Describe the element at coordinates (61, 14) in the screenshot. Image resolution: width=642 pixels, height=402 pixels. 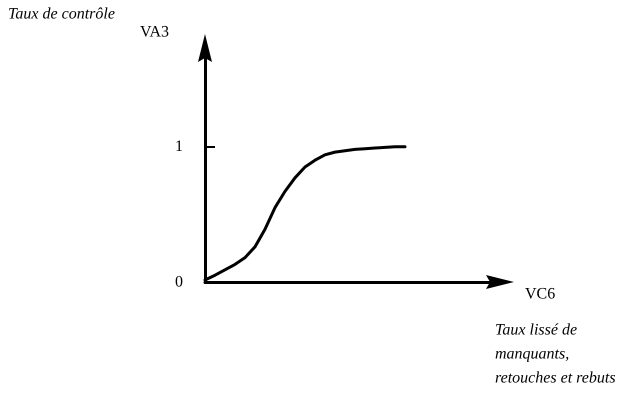
I see `text: Taux de contrôle` at that location.